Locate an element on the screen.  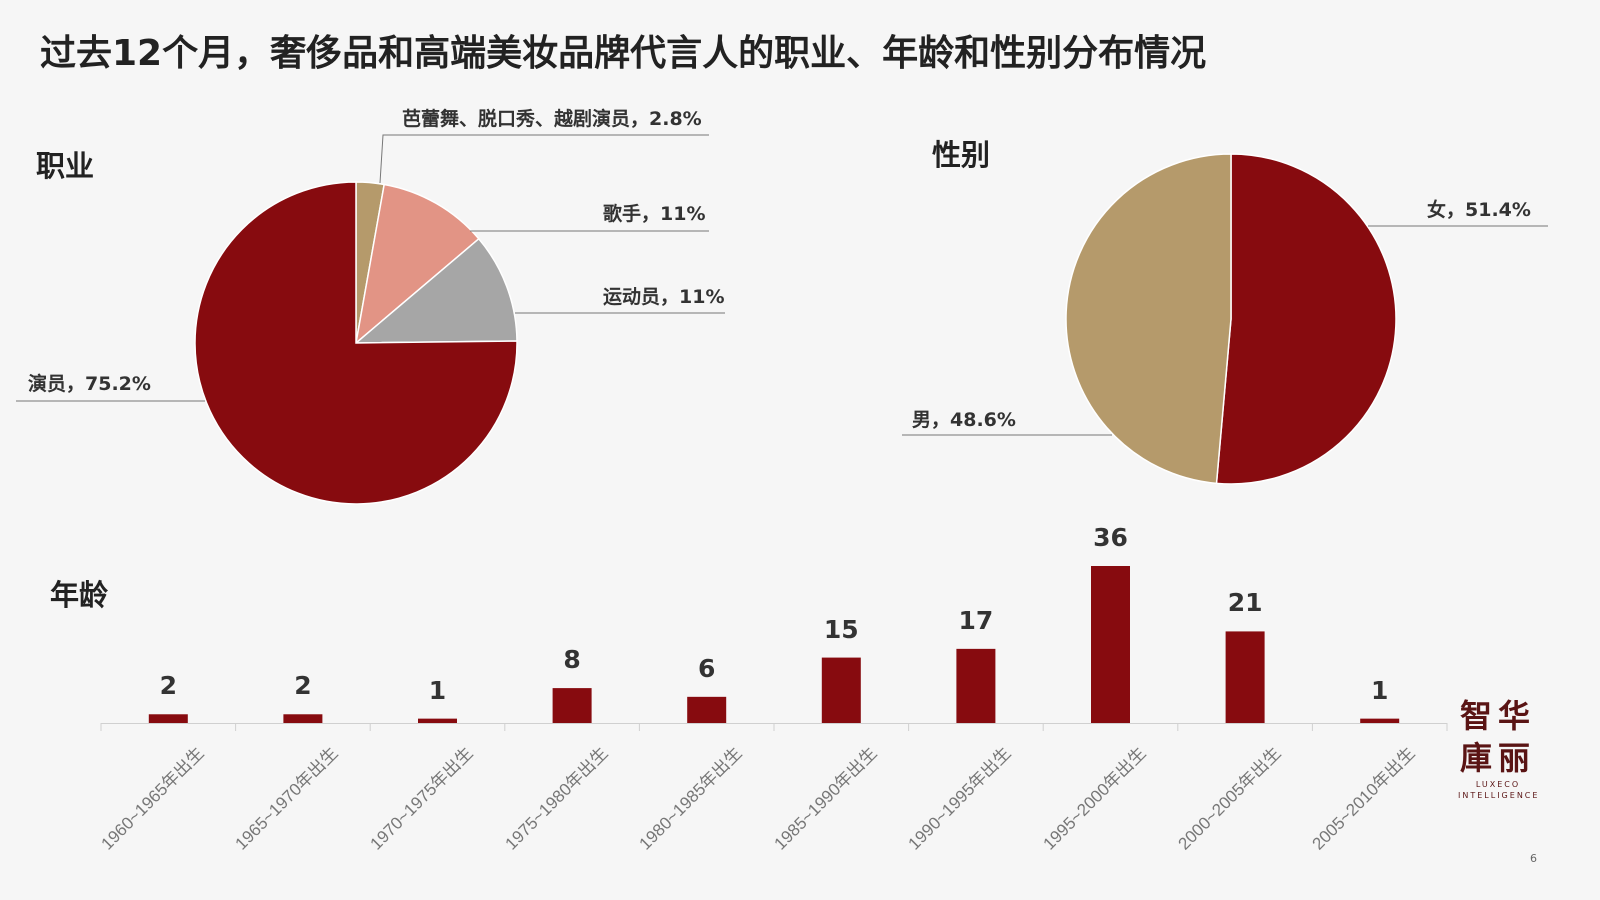
brand-logo: 智华 庫丽 LUXECO INTELLIGENCE is located at coordinates (1498, 748).